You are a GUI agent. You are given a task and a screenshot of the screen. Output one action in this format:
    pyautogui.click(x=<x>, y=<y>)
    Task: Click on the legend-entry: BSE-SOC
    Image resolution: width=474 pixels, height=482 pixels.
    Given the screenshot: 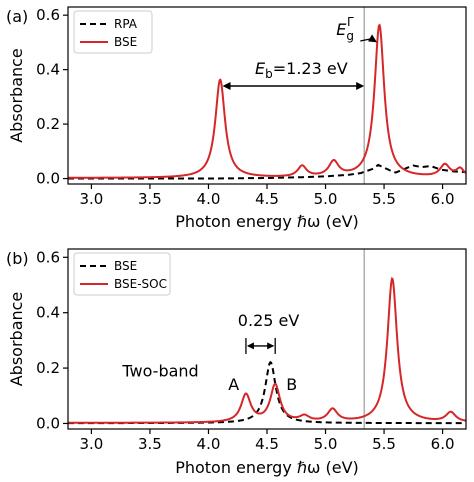 What is the action you would take?
    pyautogui.click(x=140, y=284)
    